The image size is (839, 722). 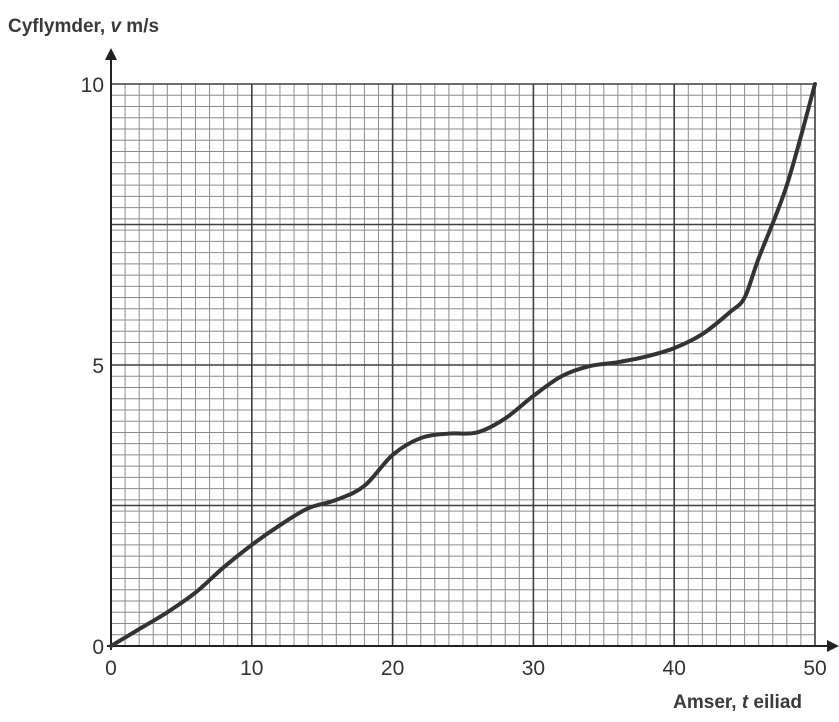 What do you see at coordinates (466, 668) in the screenshot?
I see `x-tick-labels: 0 10 20 30 40 50` at bounding box center [466, 668].